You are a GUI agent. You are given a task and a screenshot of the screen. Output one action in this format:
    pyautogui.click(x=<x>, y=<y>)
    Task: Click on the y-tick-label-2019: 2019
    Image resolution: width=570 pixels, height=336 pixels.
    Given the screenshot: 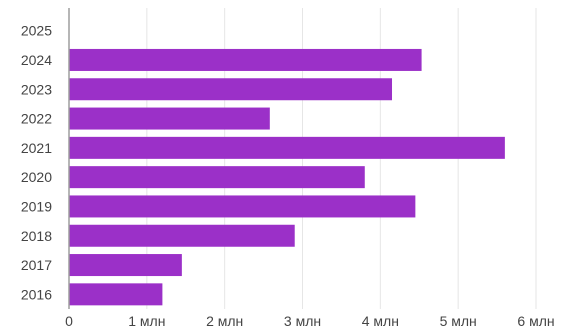 What is the action you would take?
    pyautogui.click(x=36, y=206)
    